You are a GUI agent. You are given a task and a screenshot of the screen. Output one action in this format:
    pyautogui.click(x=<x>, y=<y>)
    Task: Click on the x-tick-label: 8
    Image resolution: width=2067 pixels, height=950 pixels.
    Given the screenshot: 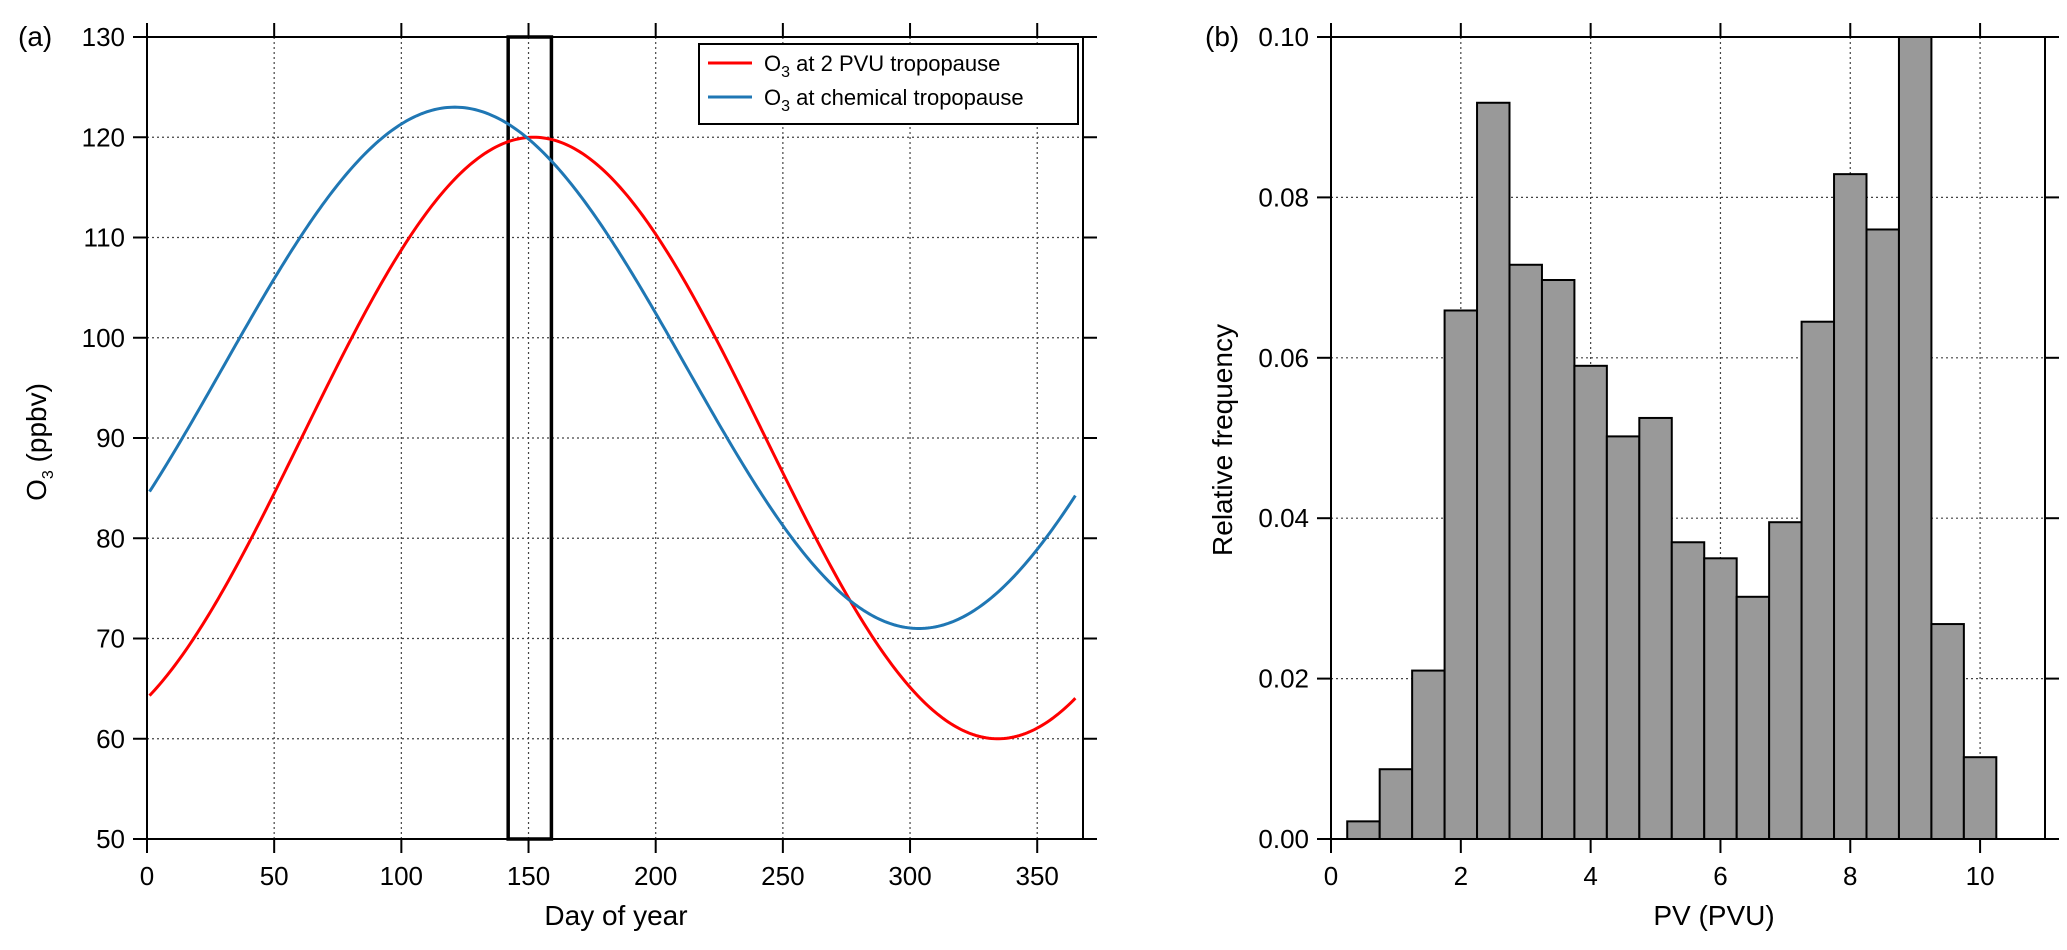 What is the action you would take?
    pyautogui.click(x=1850, y=876)
    